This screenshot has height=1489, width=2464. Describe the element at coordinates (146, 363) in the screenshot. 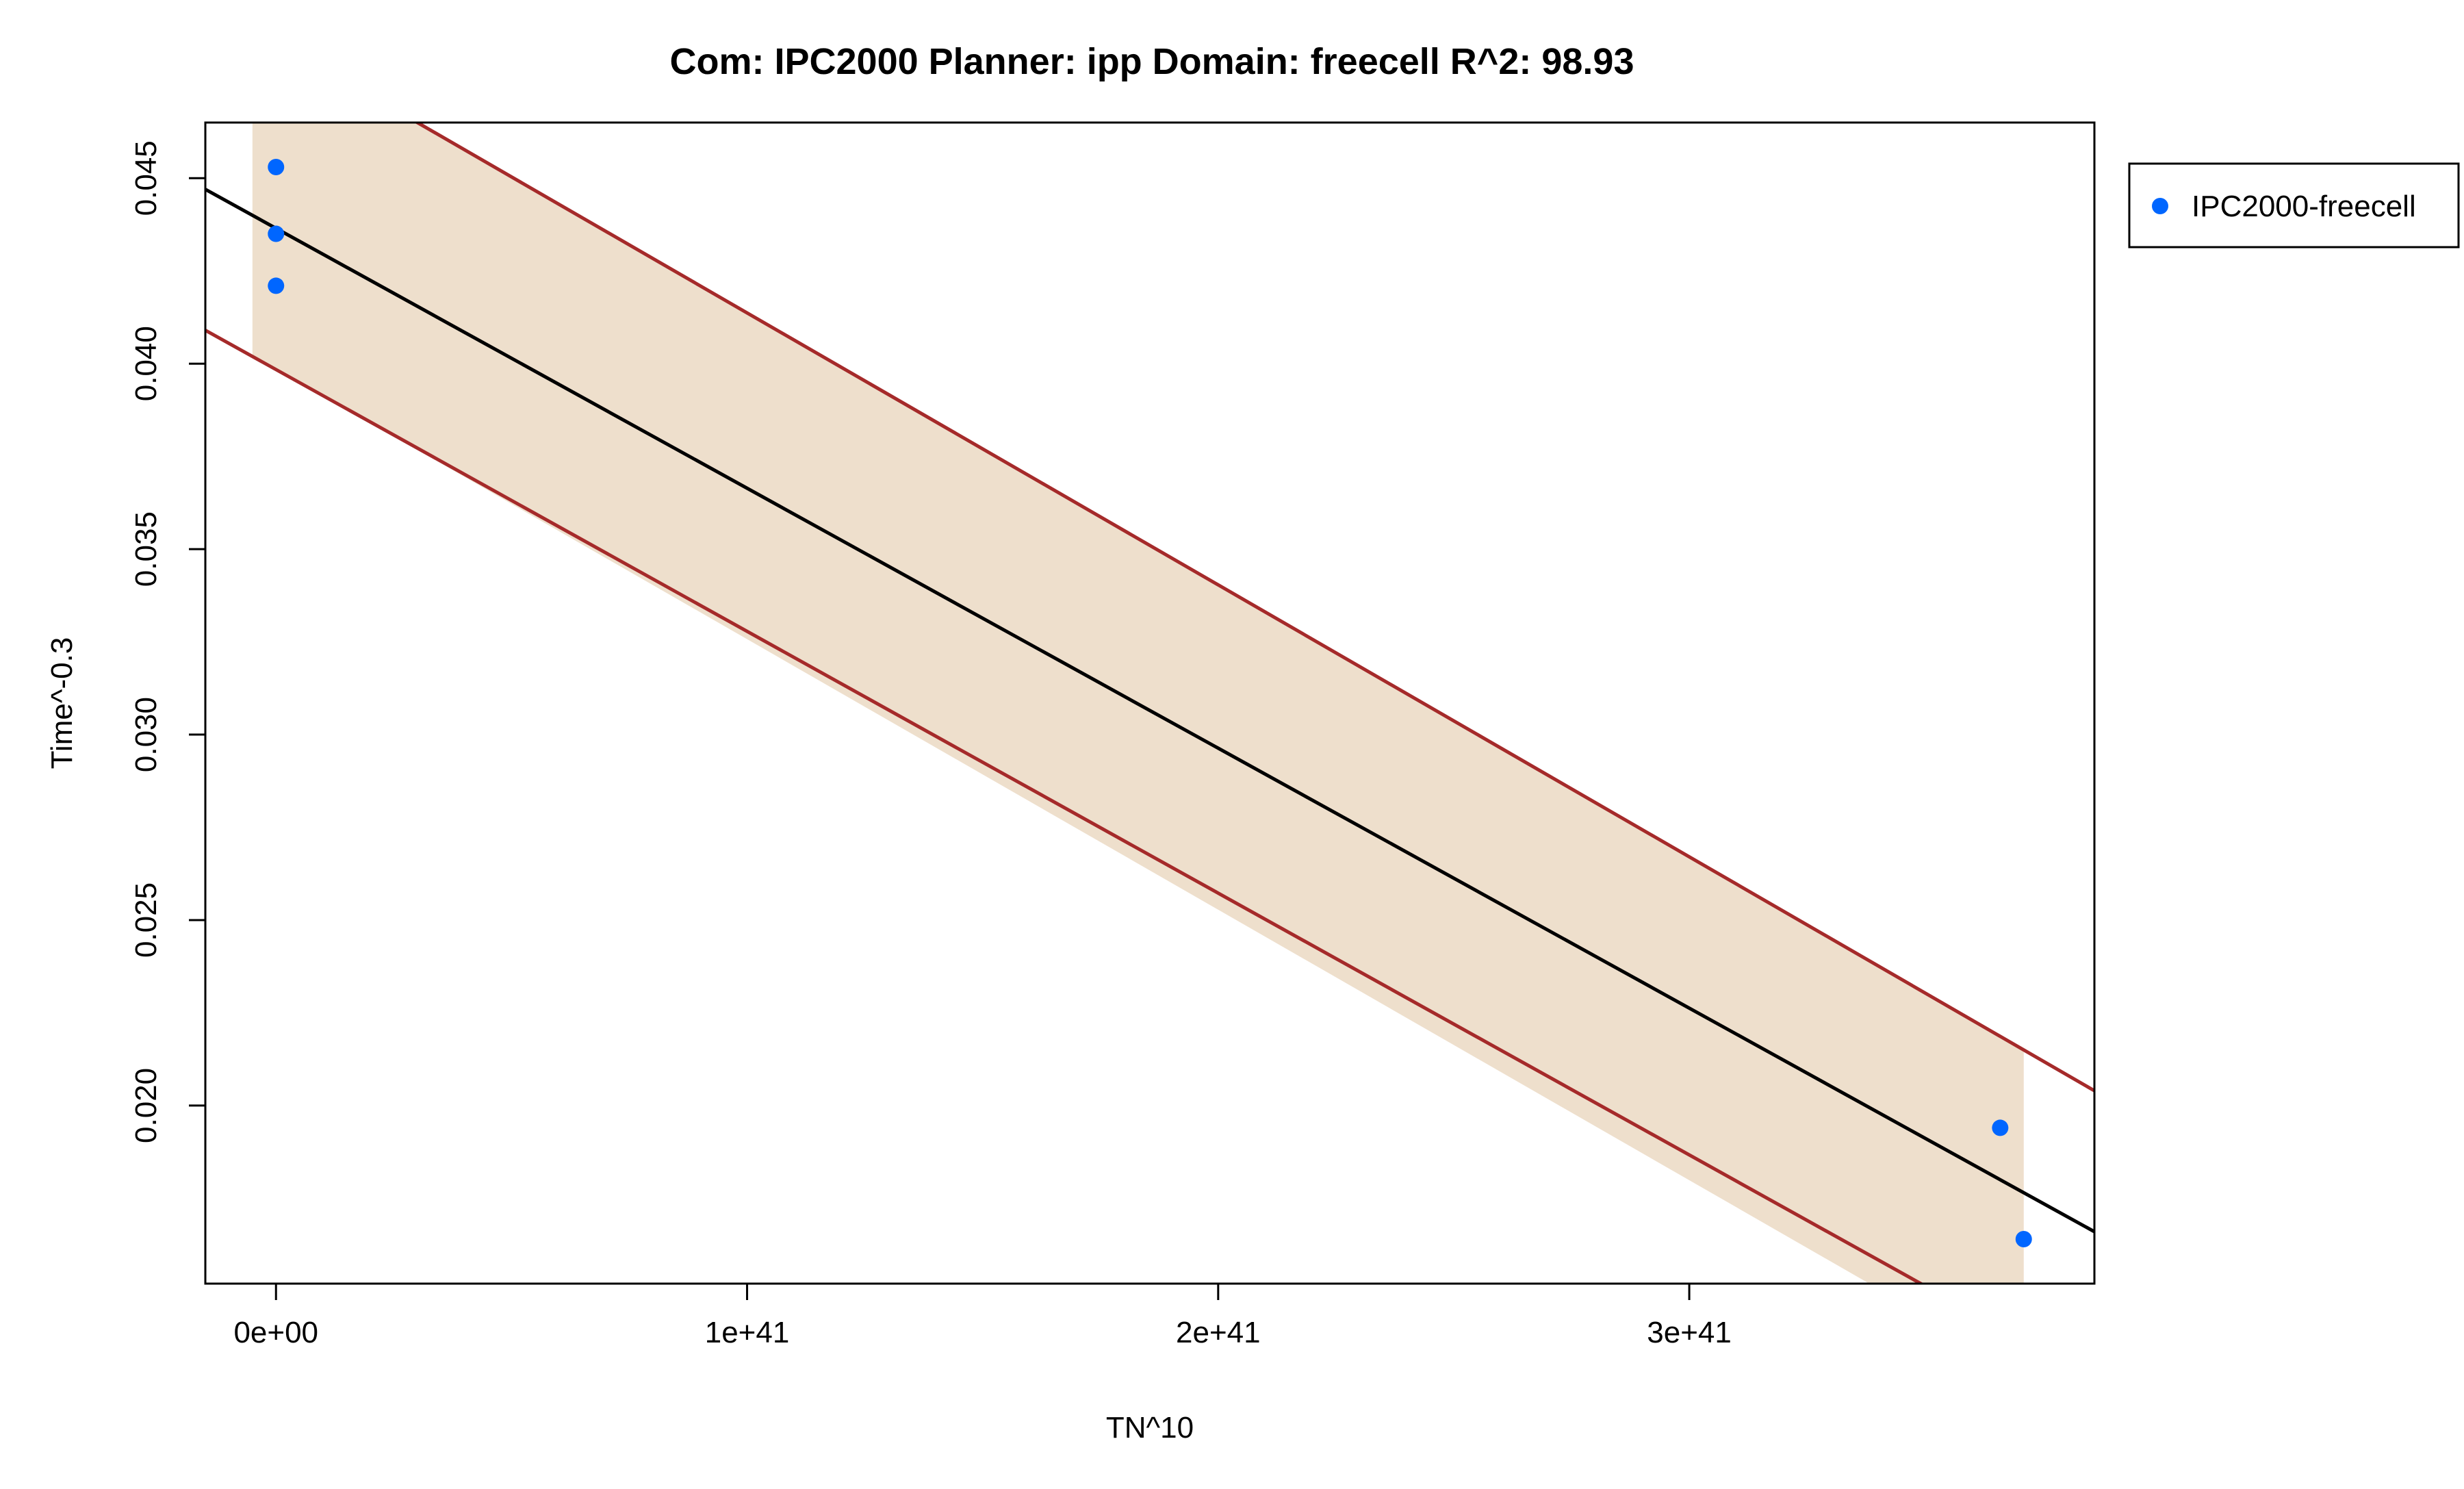

I see `y-tick-label: 0.040` at that location.